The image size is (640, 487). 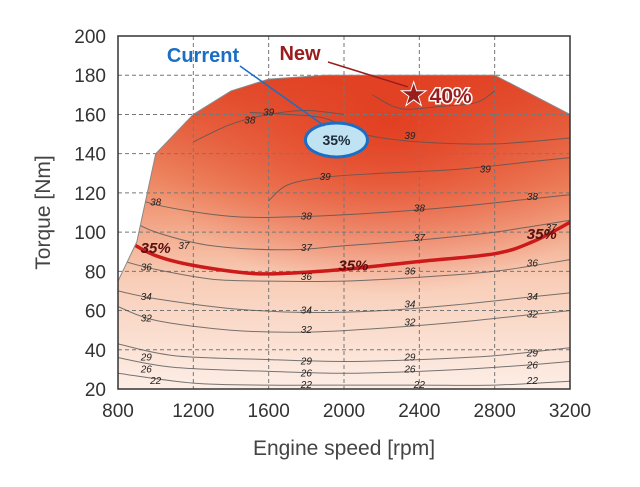 I want to click on x-tick-label: 2800, so click(x=495, y=411).